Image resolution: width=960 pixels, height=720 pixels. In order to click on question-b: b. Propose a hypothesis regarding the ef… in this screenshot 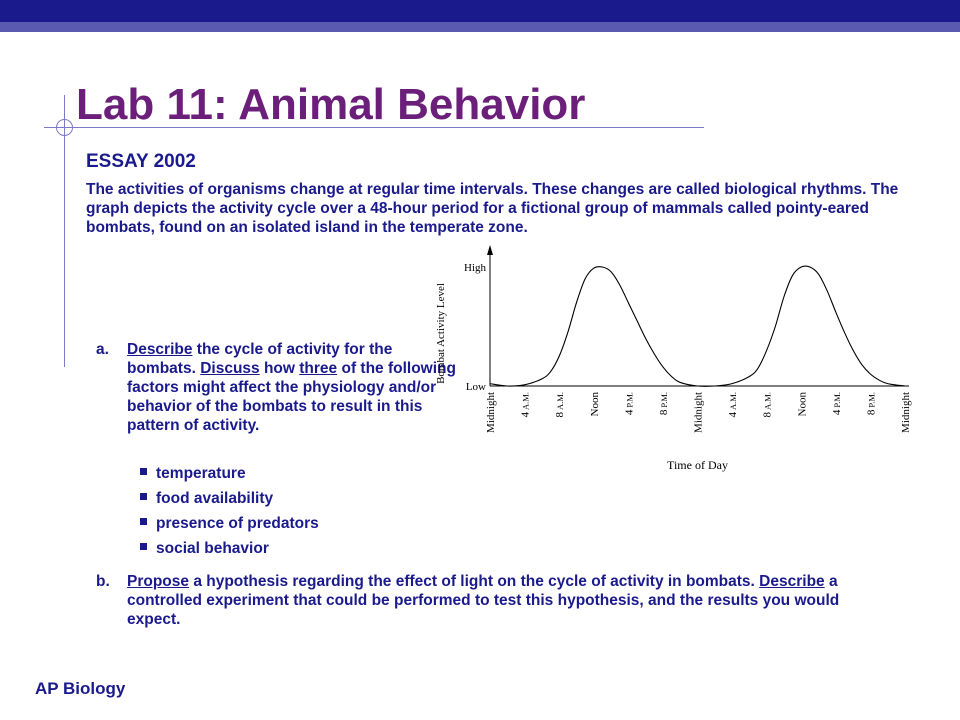, I will do `click(496, 600)`.